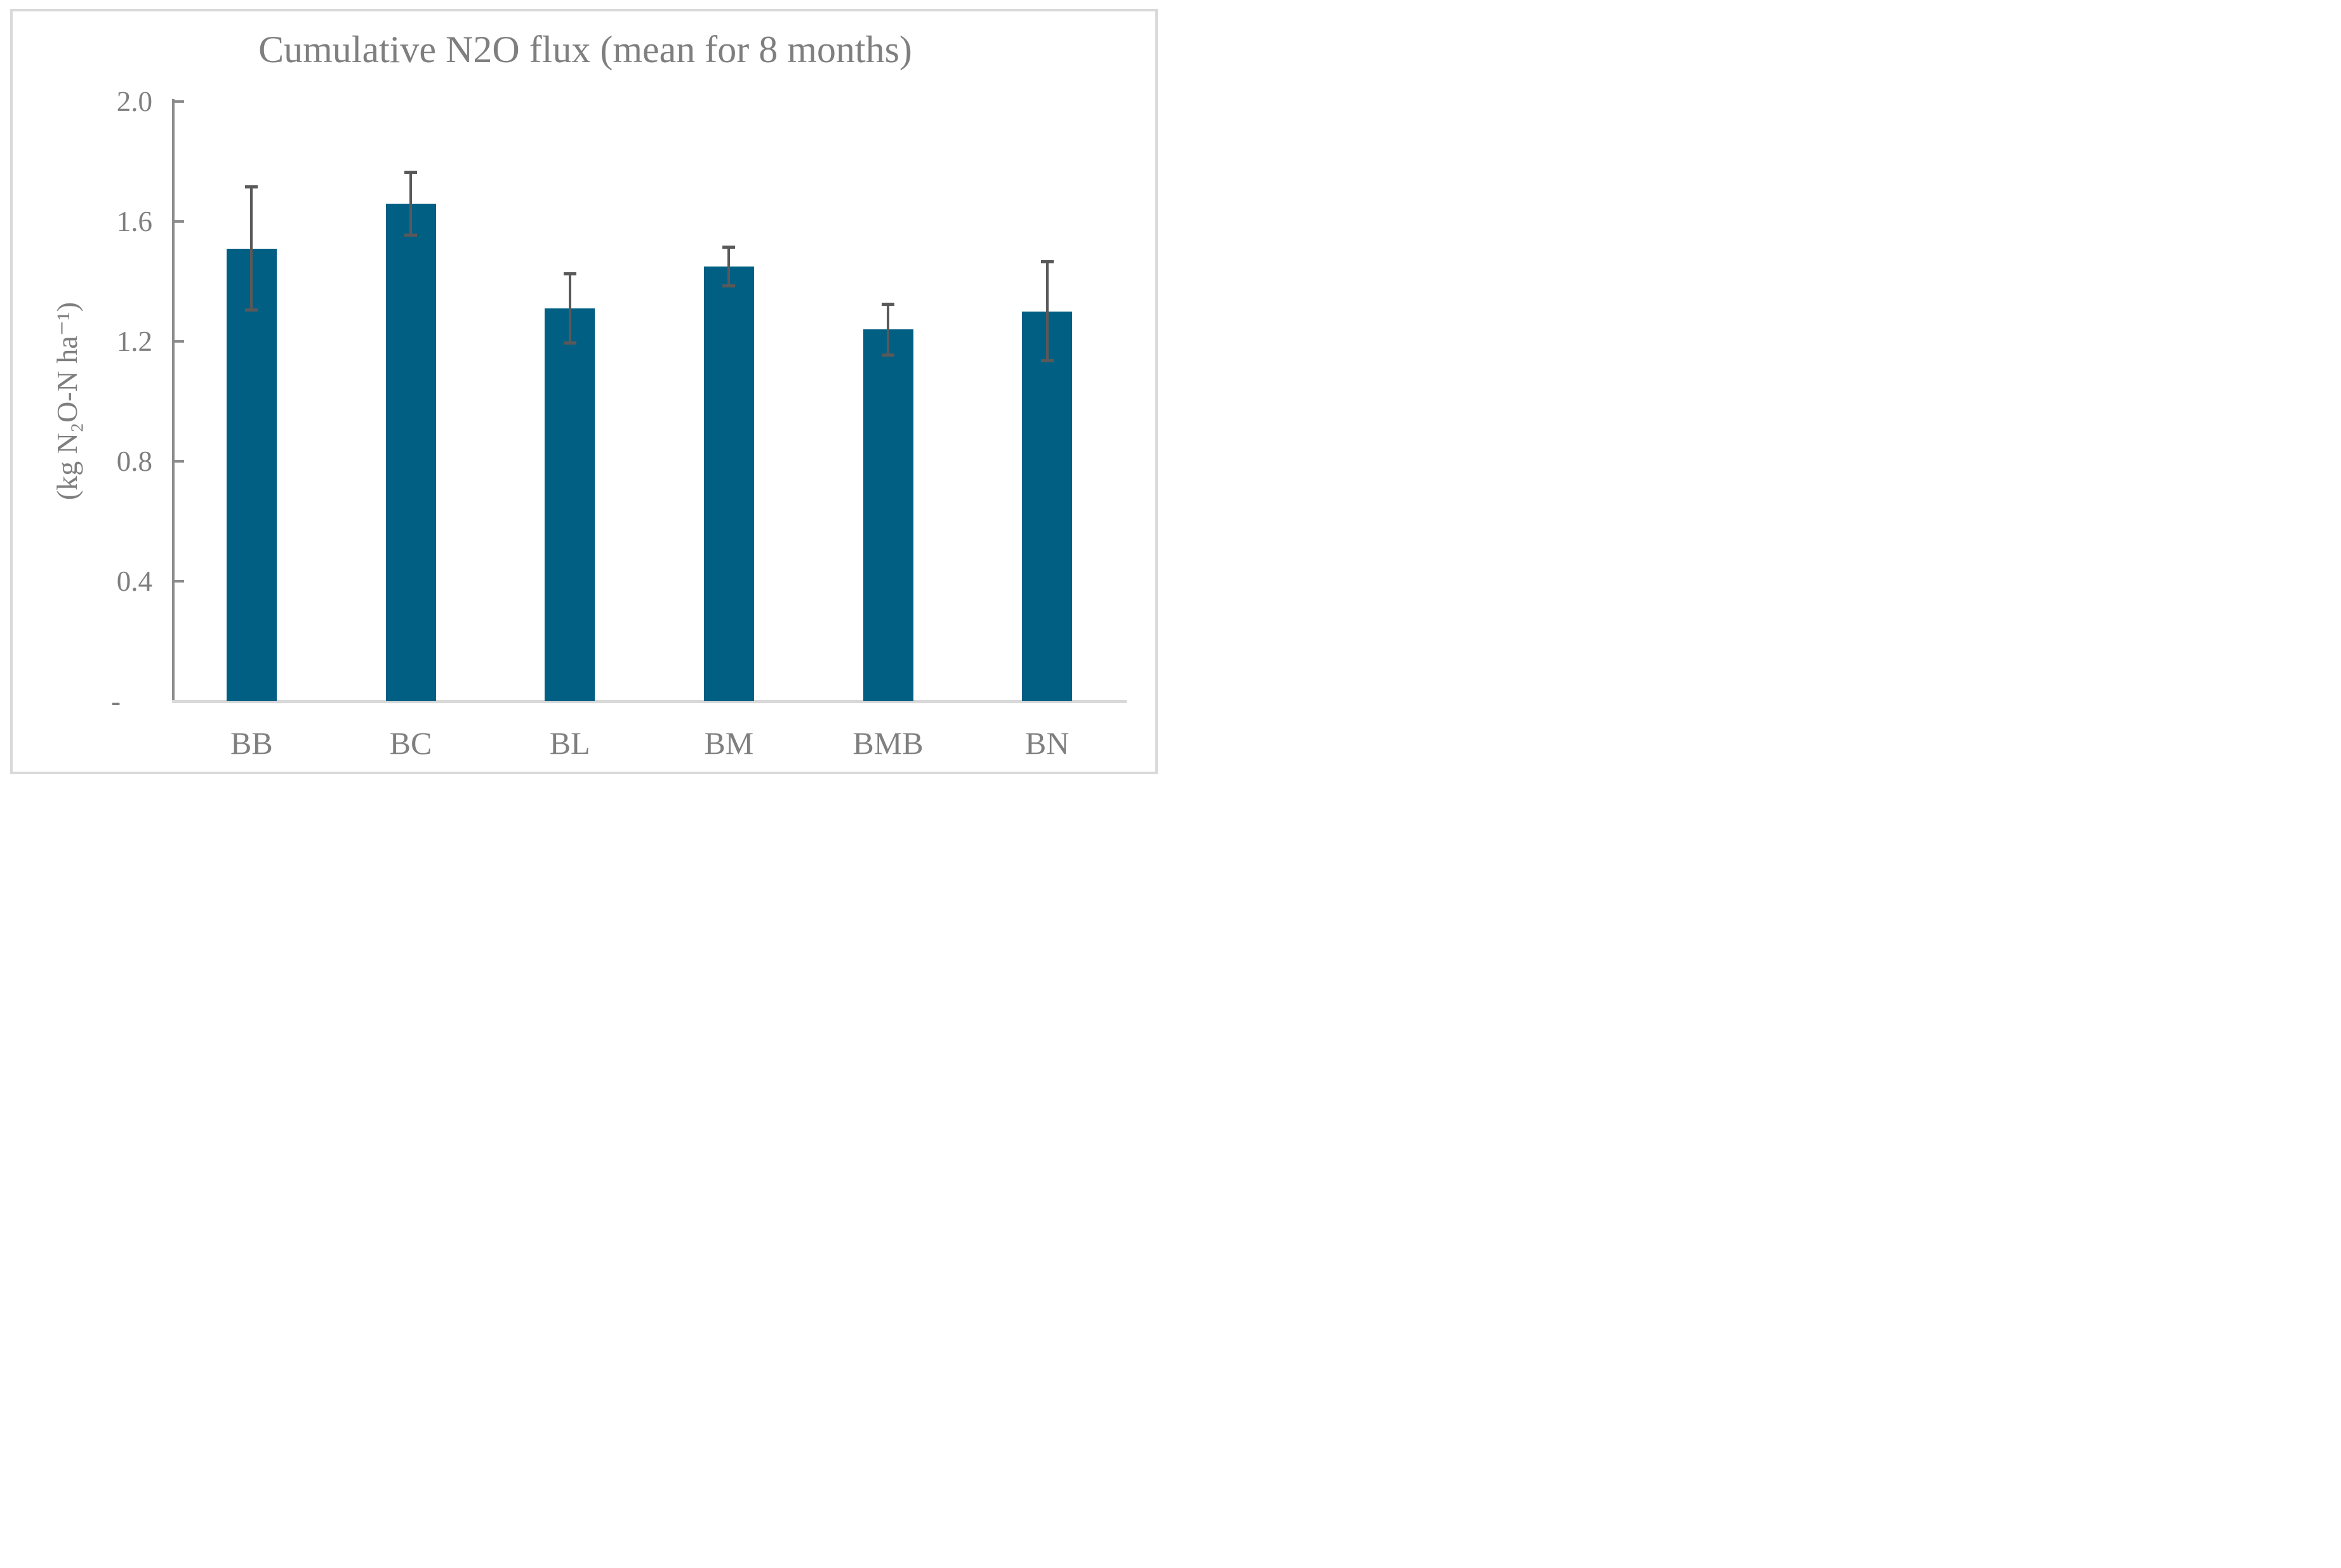 The width and height of the screenshot is (2341, 1568). I want to click on chart-title: Cumulative N2O flux (mean for 8 months), so click(585, 49).